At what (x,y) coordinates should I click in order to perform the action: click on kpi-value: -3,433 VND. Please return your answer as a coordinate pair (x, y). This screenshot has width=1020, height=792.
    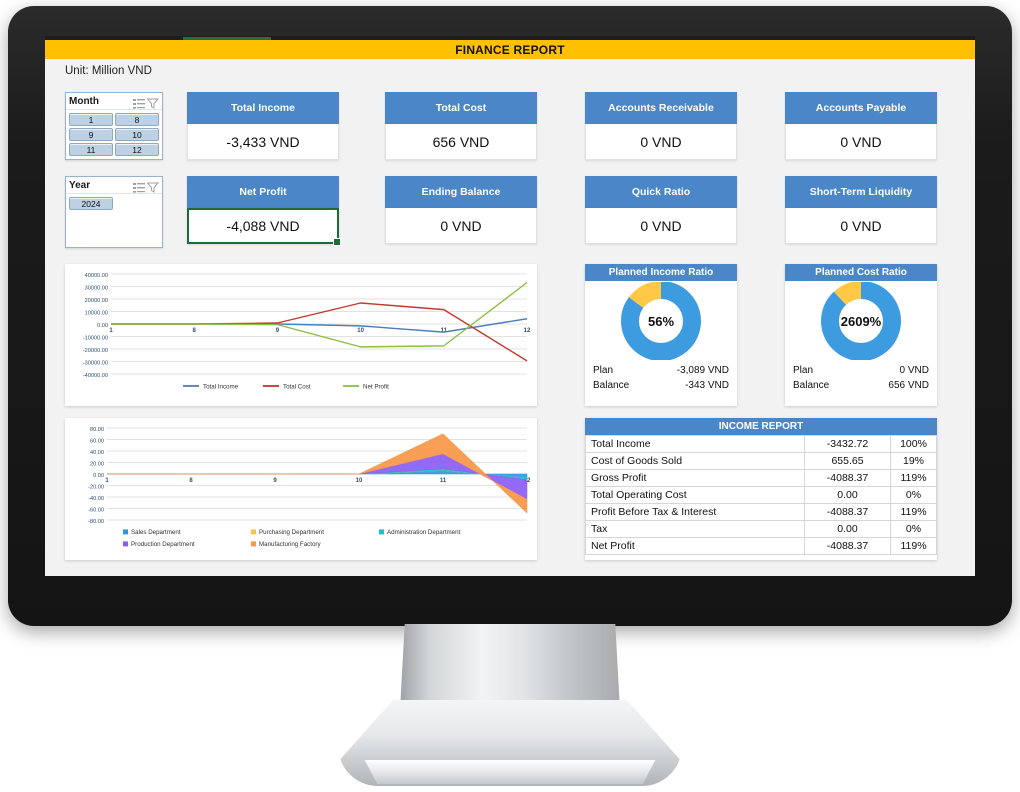
    Looking at the image, I should click on (263, 142).